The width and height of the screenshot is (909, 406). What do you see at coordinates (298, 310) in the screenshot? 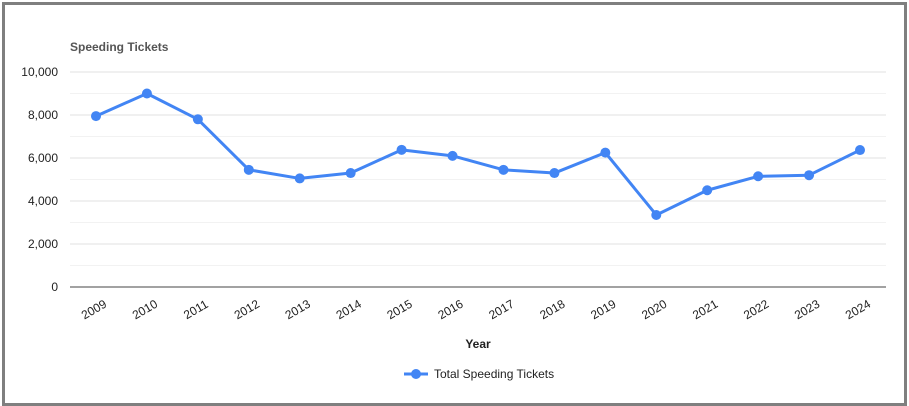
I see `x-tick-label: 2013` at bounding box center [298, 310].